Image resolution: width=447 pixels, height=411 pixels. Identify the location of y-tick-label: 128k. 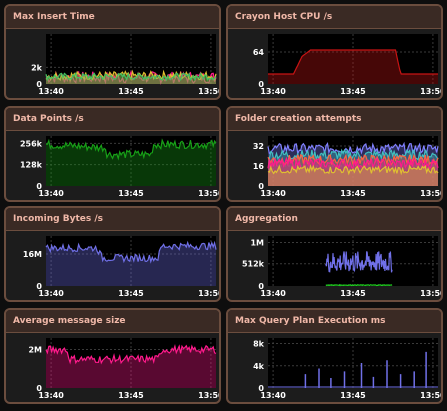
(31, 165).